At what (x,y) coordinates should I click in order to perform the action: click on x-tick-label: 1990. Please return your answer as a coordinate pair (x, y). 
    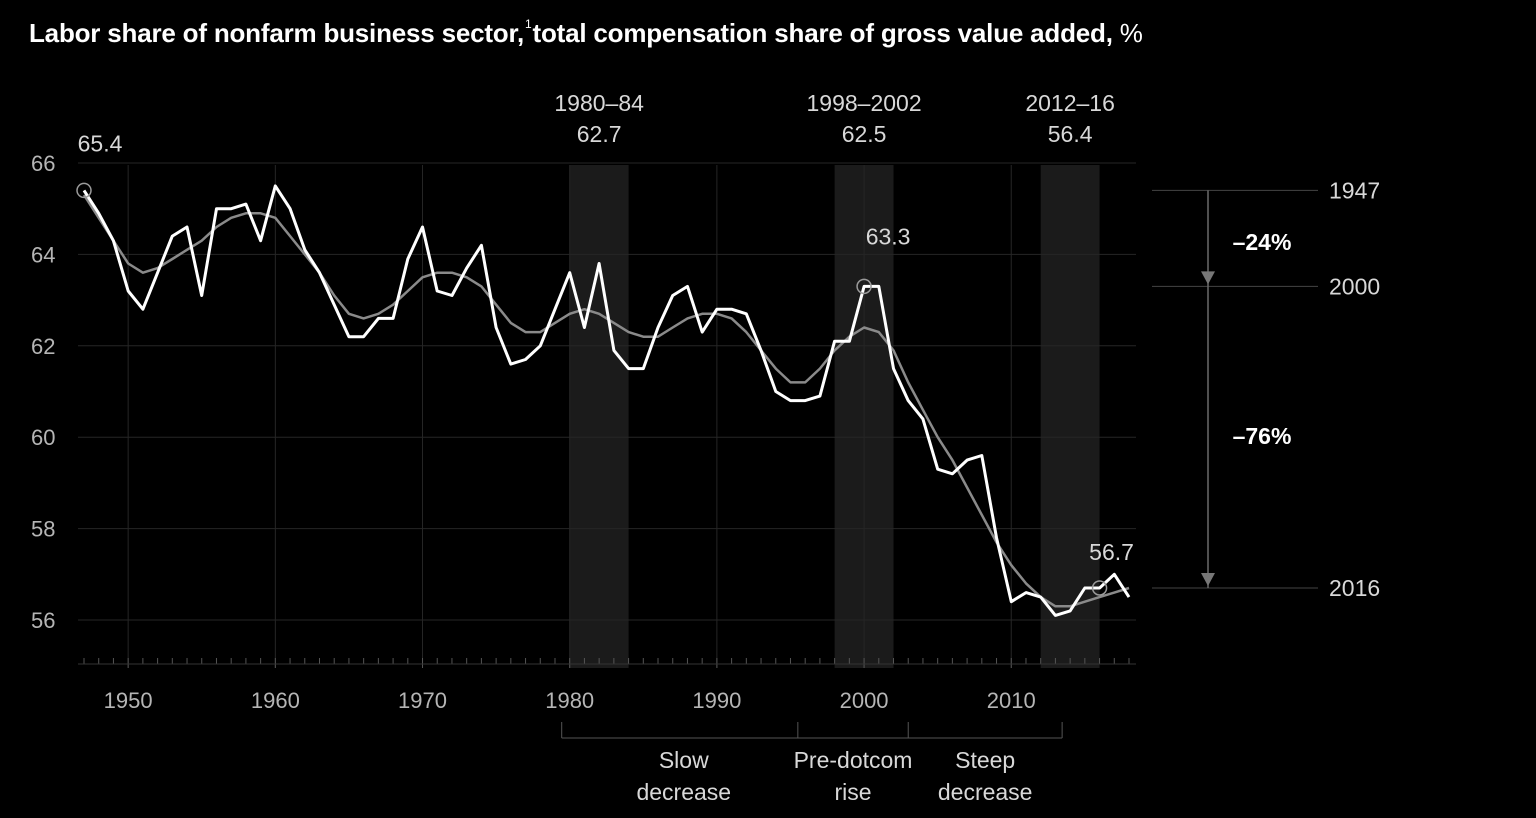
    Looking at the image, I should click on (716, 700).